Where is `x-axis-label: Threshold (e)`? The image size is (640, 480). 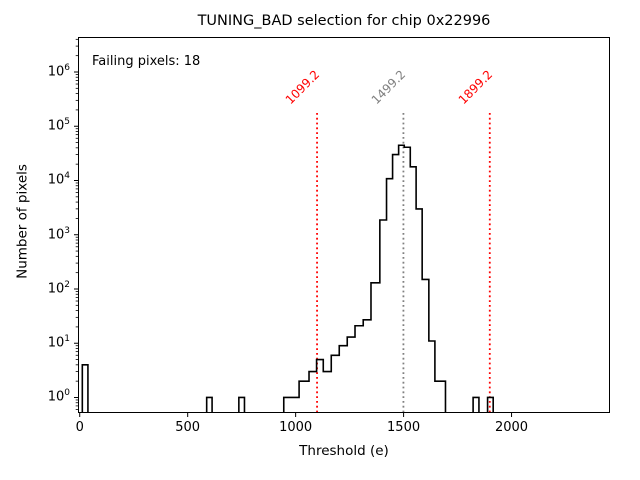
x-axis-label: Threshold (e) is located at coordinates (344, 451).